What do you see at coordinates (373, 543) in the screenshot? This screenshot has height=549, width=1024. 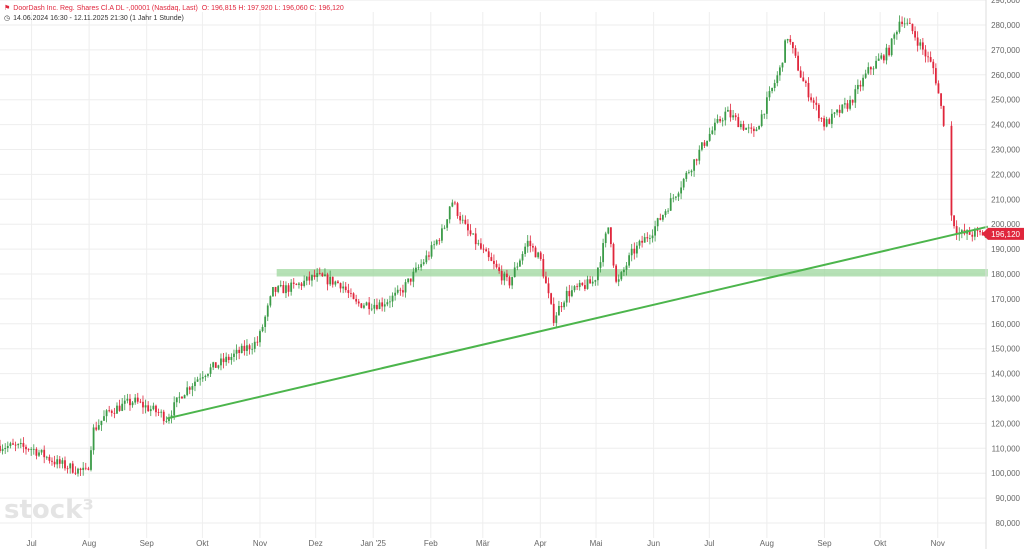 I see `x-tick-label: Jan '25` at bounding box center [373, 543].